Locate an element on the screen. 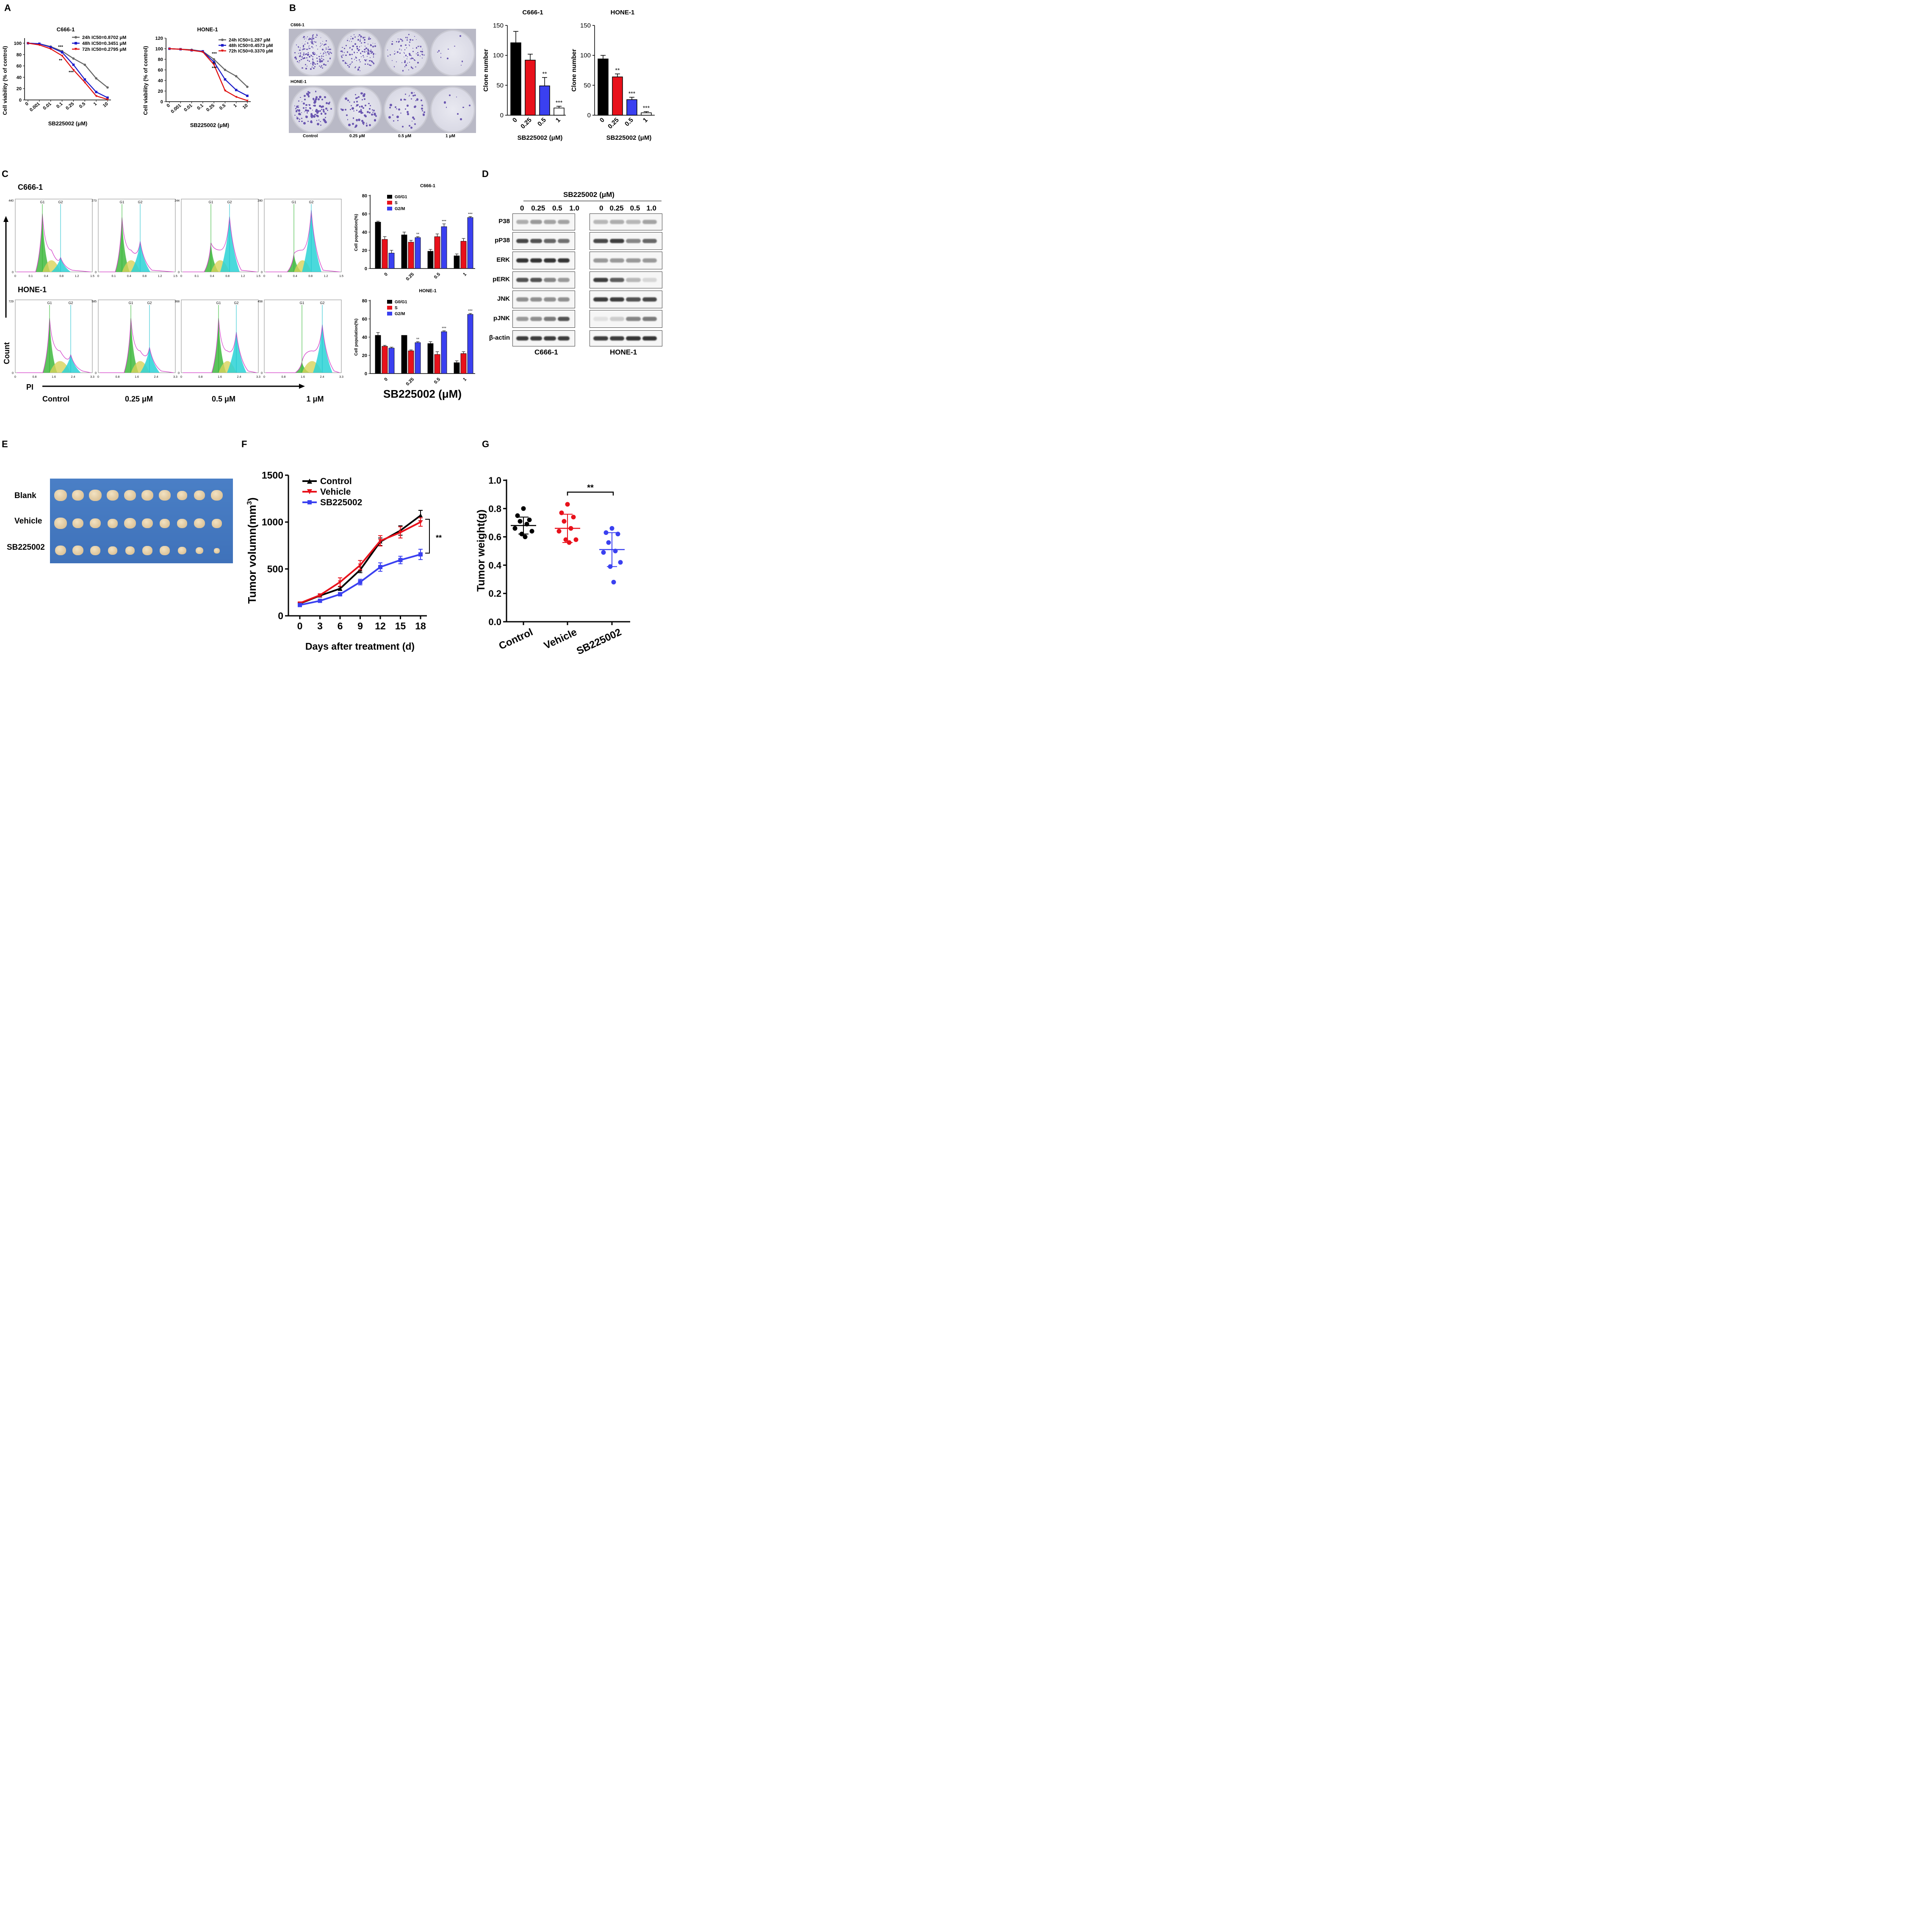 This screenshot has width=1932, height=1930. y-max-label: 244 is located at coordinates (177, 200).